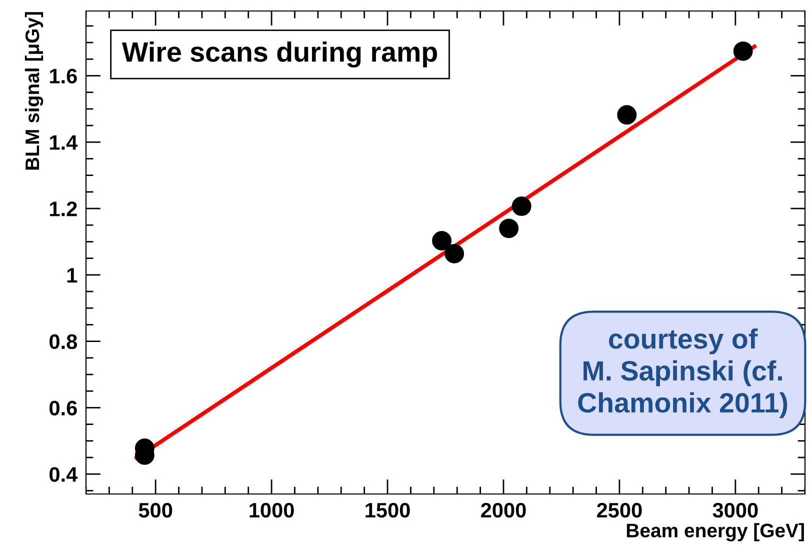  I want to click on y-tick-label: 1.2, so click(63, 209).